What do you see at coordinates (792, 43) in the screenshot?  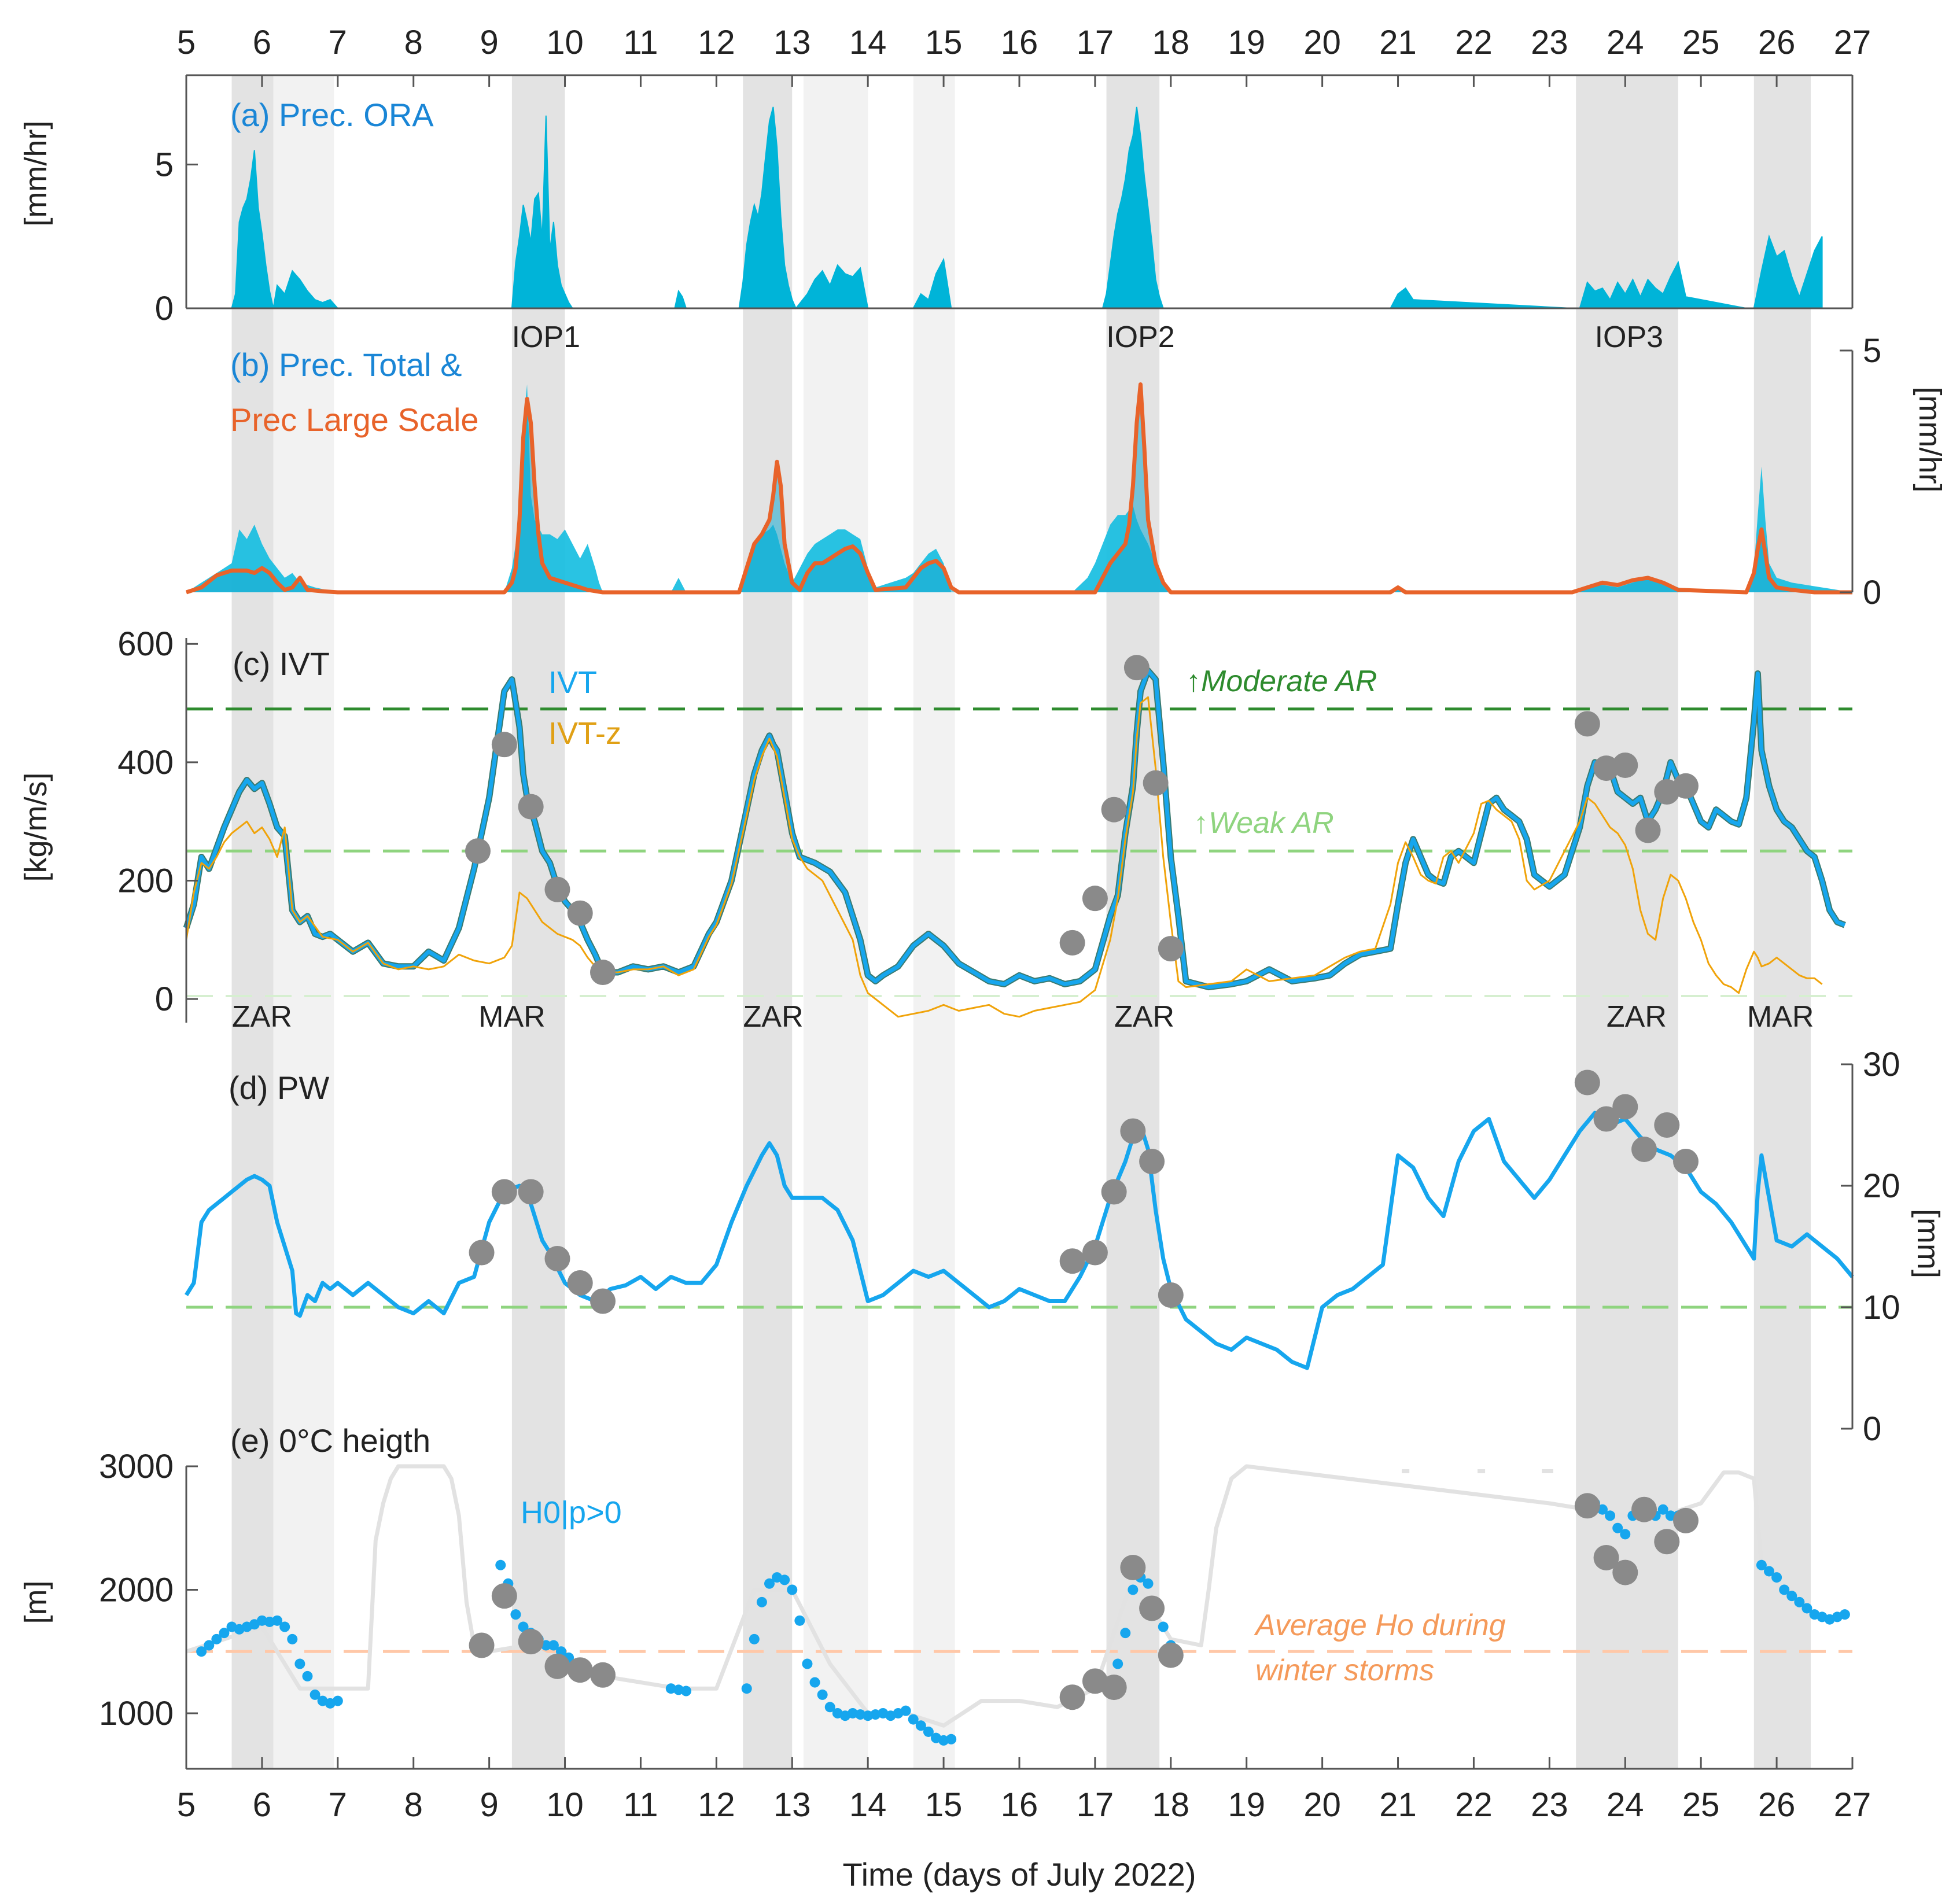 I see `top-tick-label: 13` at bounding box center [792, 43].